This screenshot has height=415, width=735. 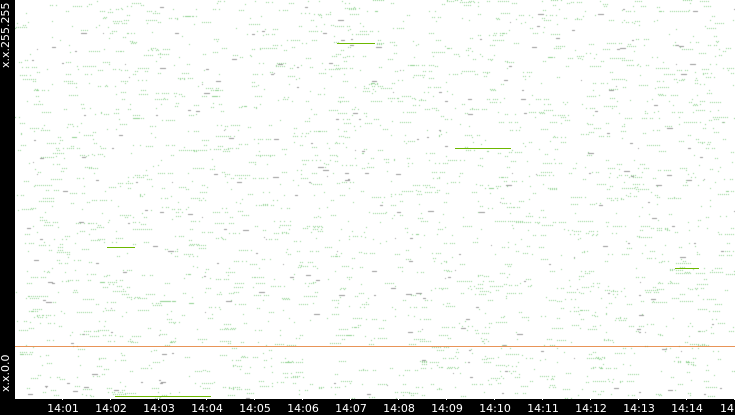 I want to click on x-tick-label: 14:14, so click(x=687, y=408).